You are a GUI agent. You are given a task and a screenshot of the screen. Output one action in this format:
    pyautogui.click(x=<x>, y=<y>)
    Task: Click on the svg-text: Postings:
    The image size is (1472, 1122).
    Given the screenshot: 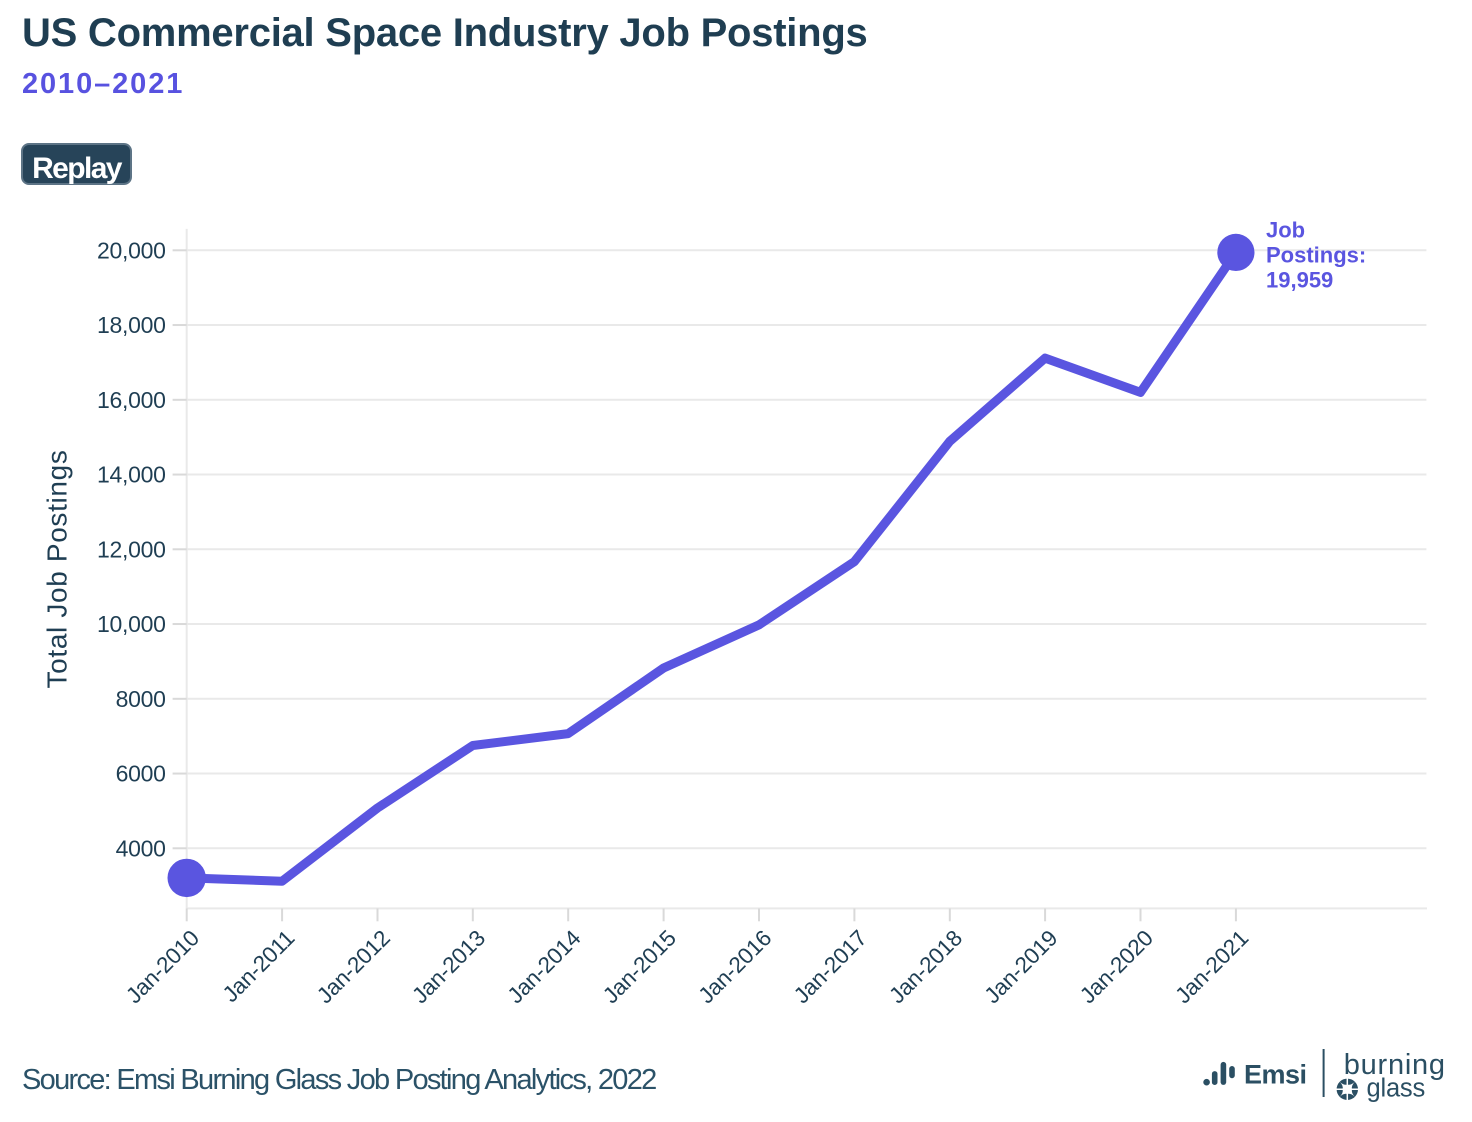 What is the action you would take?
    pyautogui.click(x=1316, y=255)
    